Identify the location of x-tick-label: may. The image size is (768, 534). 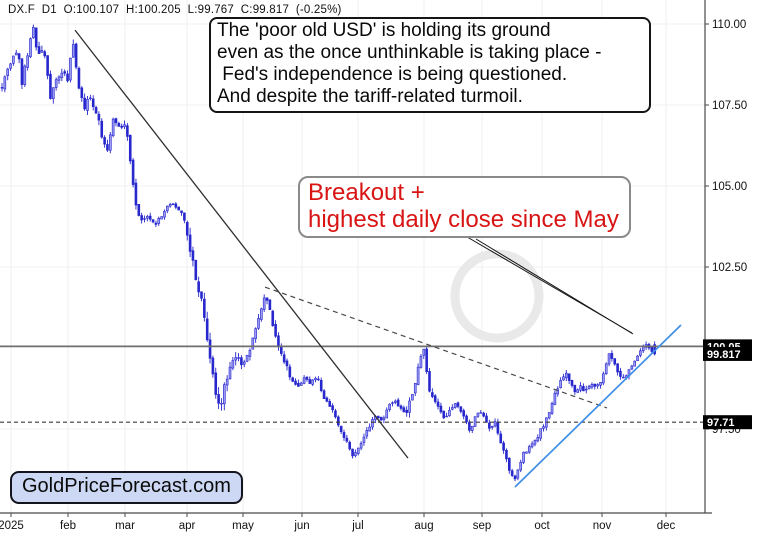
(243, 526).